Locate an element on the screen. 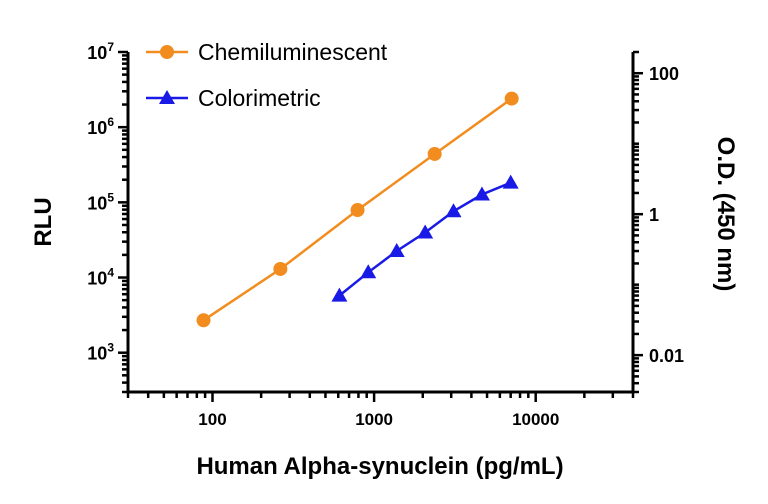  y-tick-label: 10⁶ is located at coordinates (100, 126).